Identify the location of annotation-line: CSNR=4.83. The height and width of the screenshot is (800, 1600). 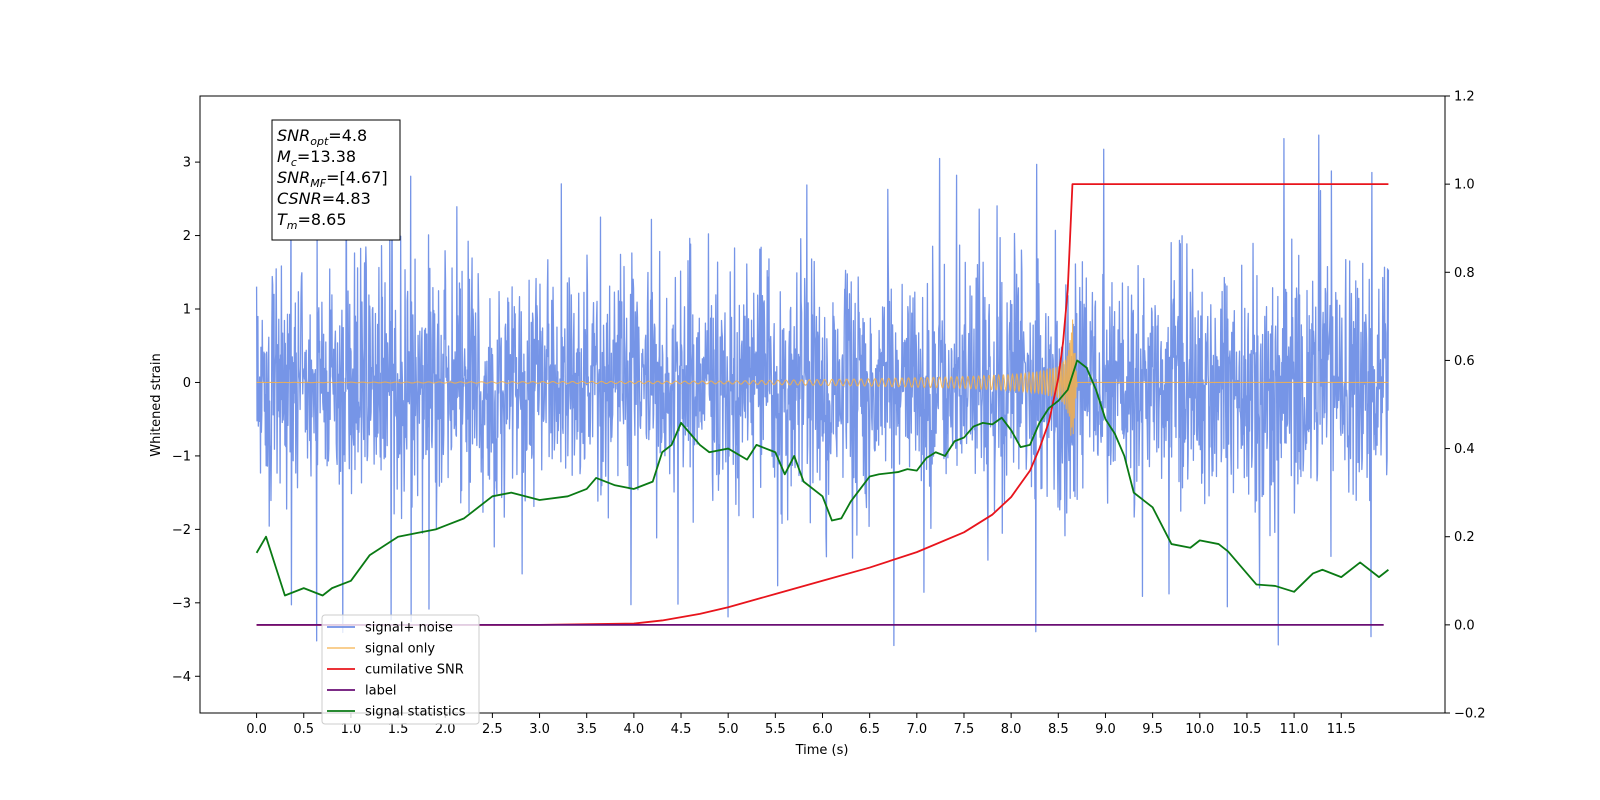
(324, 198).